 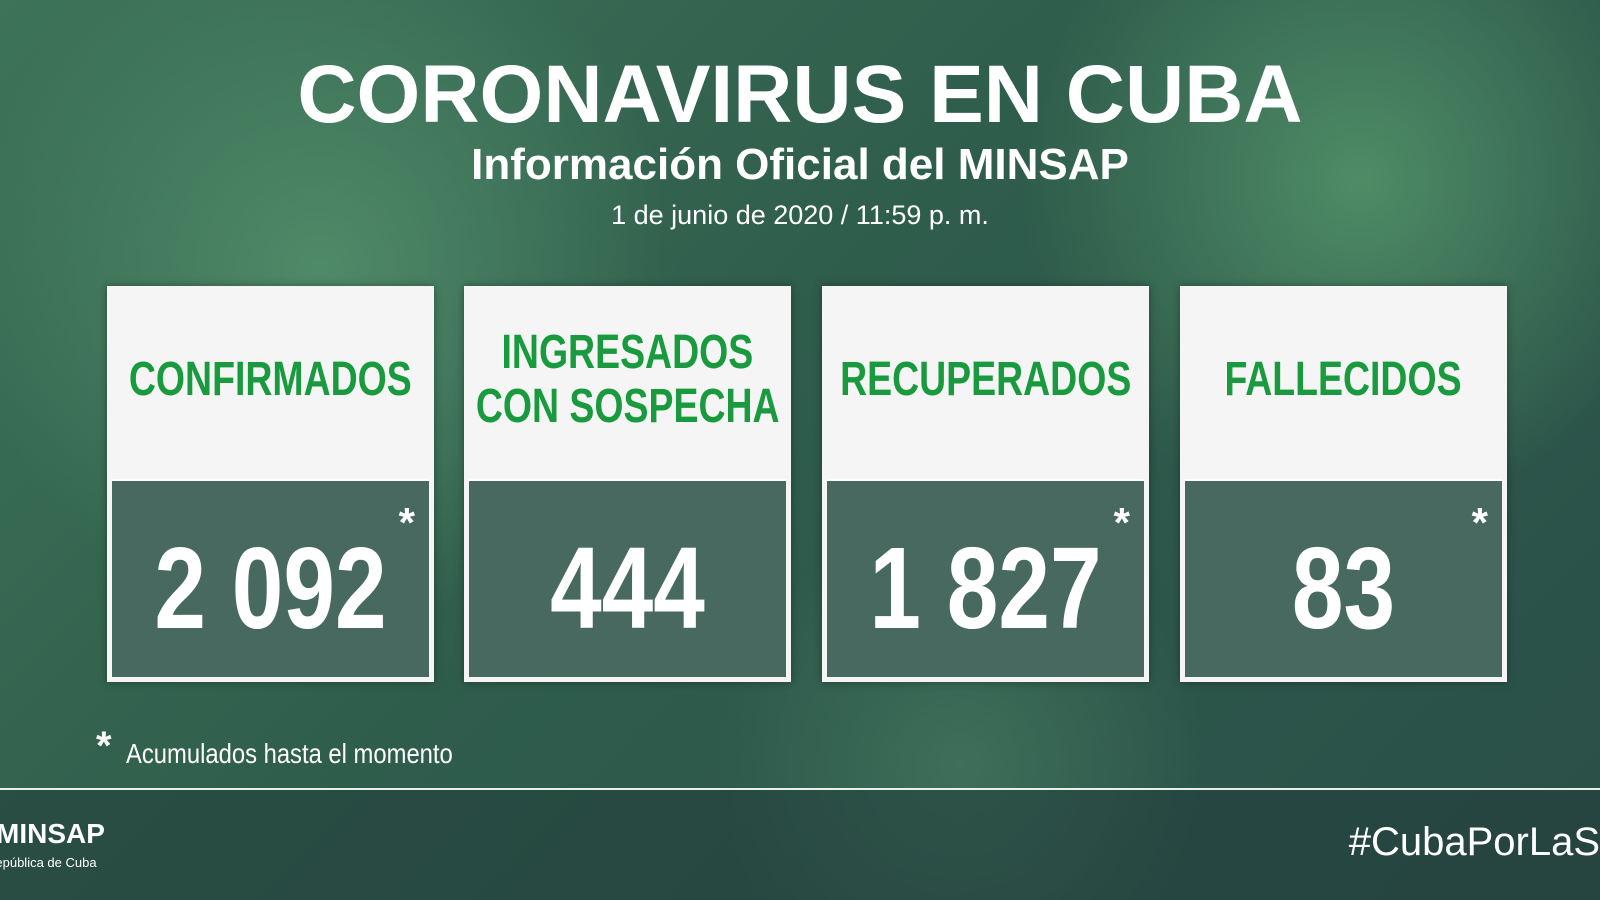 What do you see at coordinates (800, 789) in the screenshot?
I see `divider` at bounding box center [800, 789].